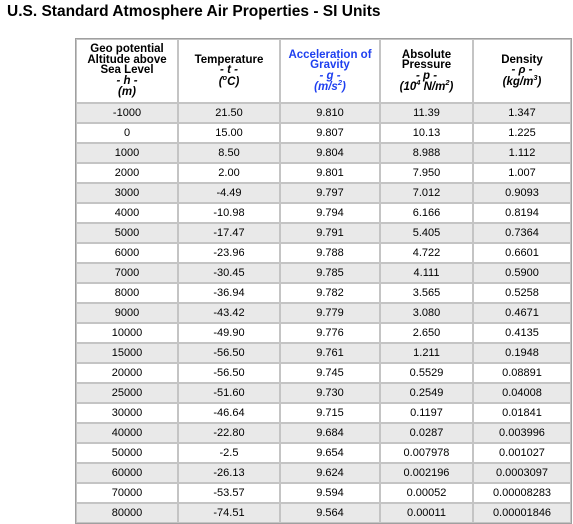 The height and width of the screenshot is (524, 573). What do you see at coordinates (426, 153) in the screenshot?
I see `pressure-cell: 8.988` at bounding box center [426, 153].